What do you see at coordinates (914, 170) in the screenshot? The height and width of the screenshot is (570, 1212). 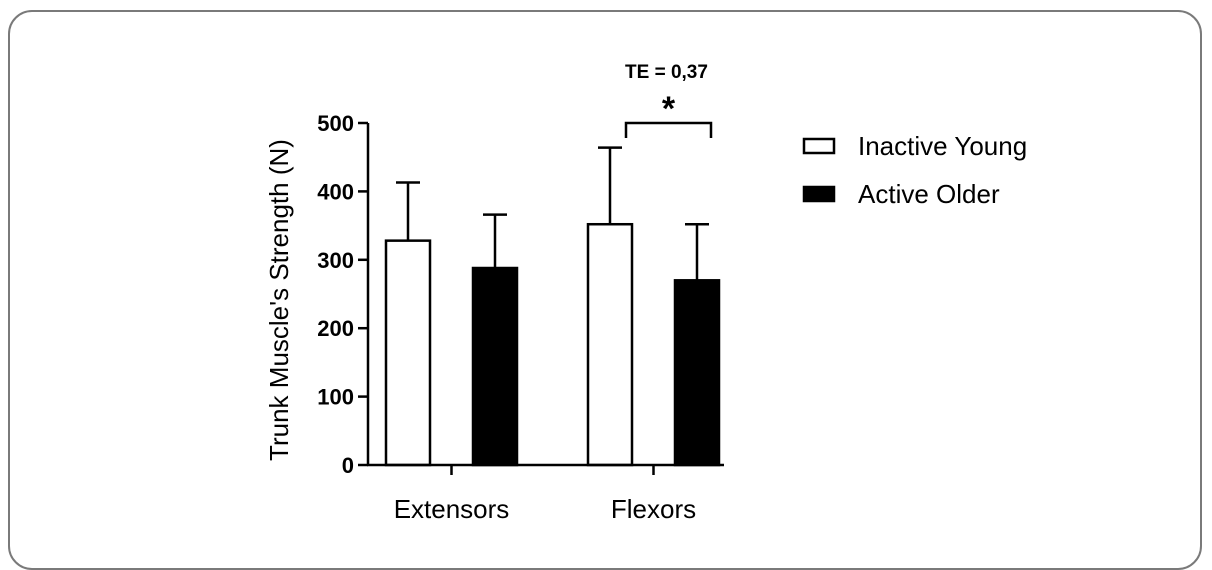 I see `legend: Inactive Young Active Older` at bounding box center [914, 170].